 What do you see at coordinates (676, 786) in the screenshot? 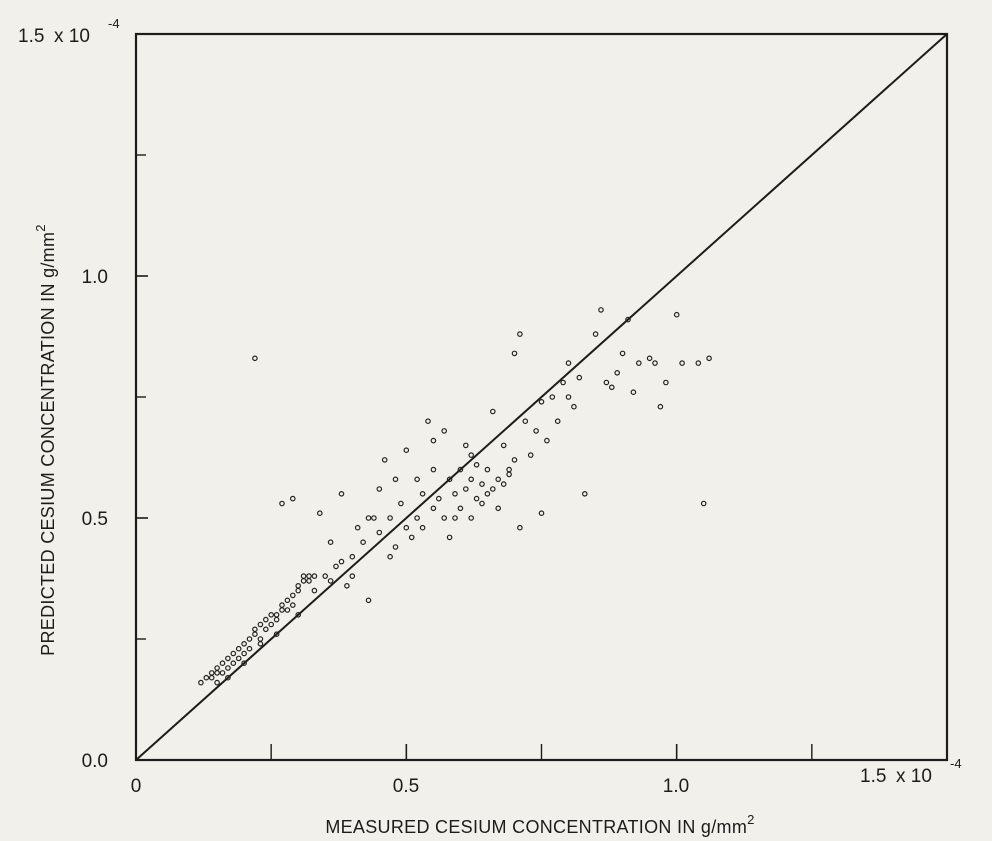
I see `x-tick-label-2: 1.0` at bounding box center [676, 786].